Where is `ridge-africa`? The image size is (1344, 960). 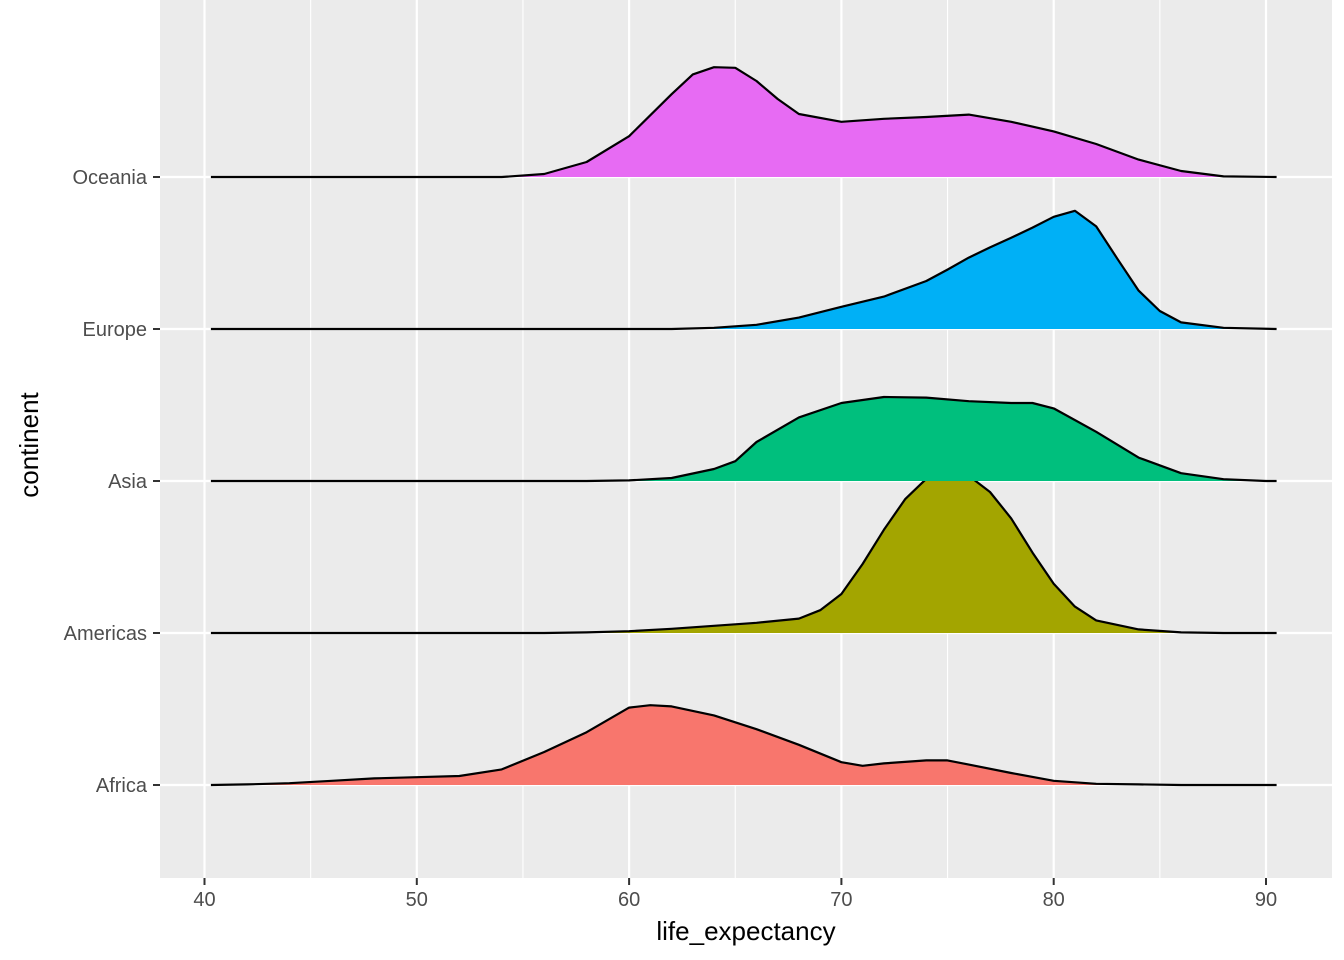 ridge-africa is located at coordinates (743, 745).